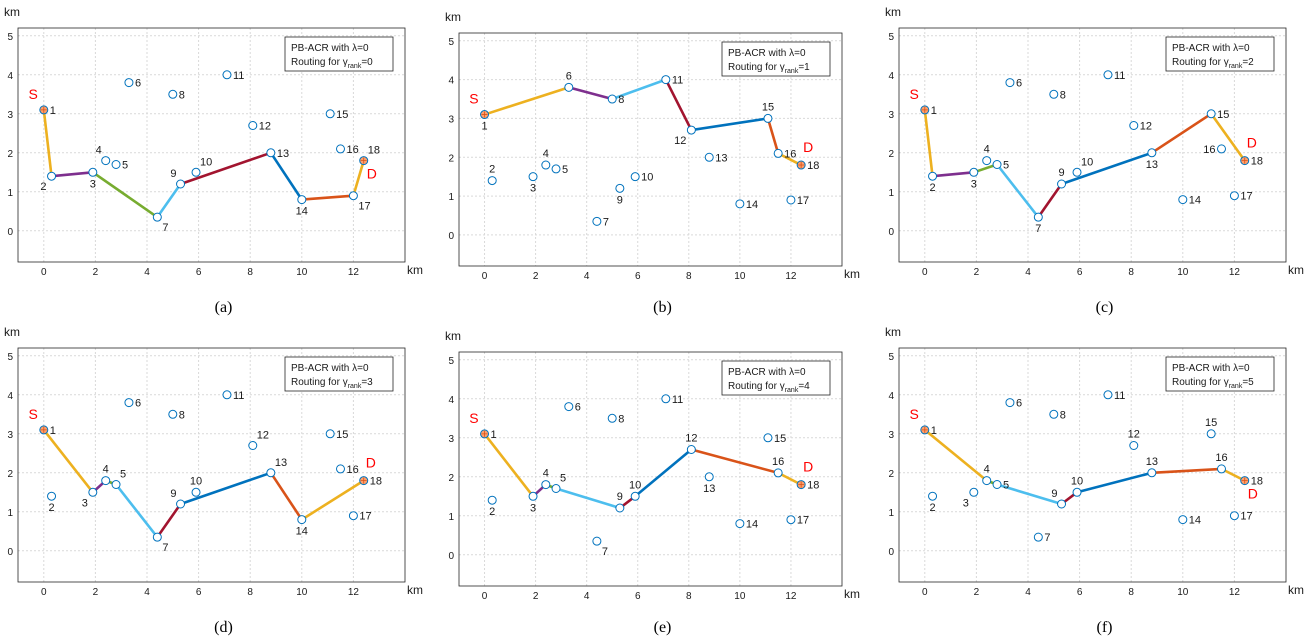 The width and height of the screenshot is (1316, 644). What do you see at coordinates (339, 54) in the screenshot?
I see `legend: PB-ACR with λ=0 Routing for γrank=0` at bounding box center [339, 54].